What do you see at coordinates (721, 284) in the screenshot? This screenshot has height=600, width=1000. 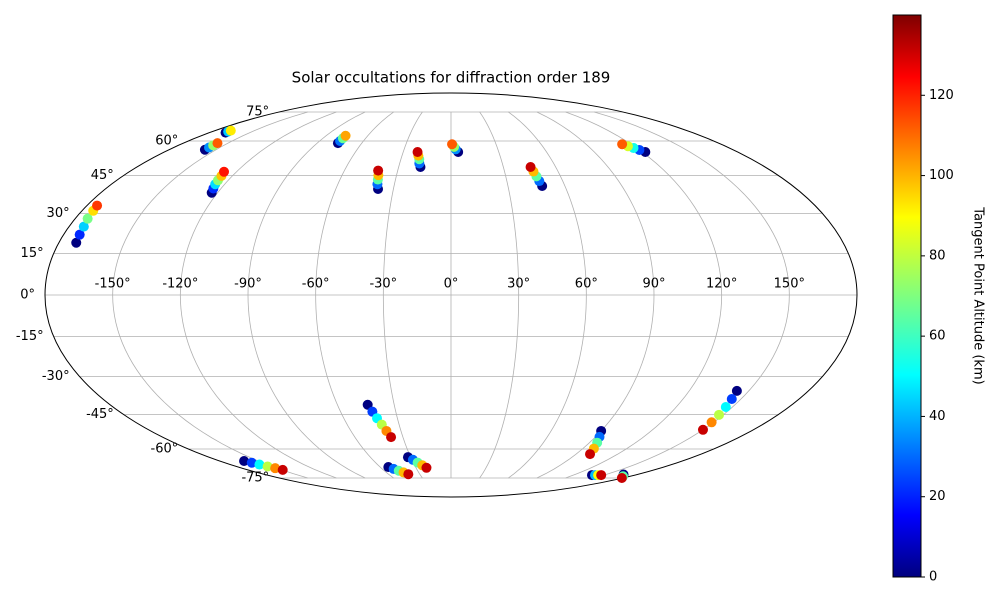 I see `lon-tick-label: 120°` at bounding box center [721, 284].